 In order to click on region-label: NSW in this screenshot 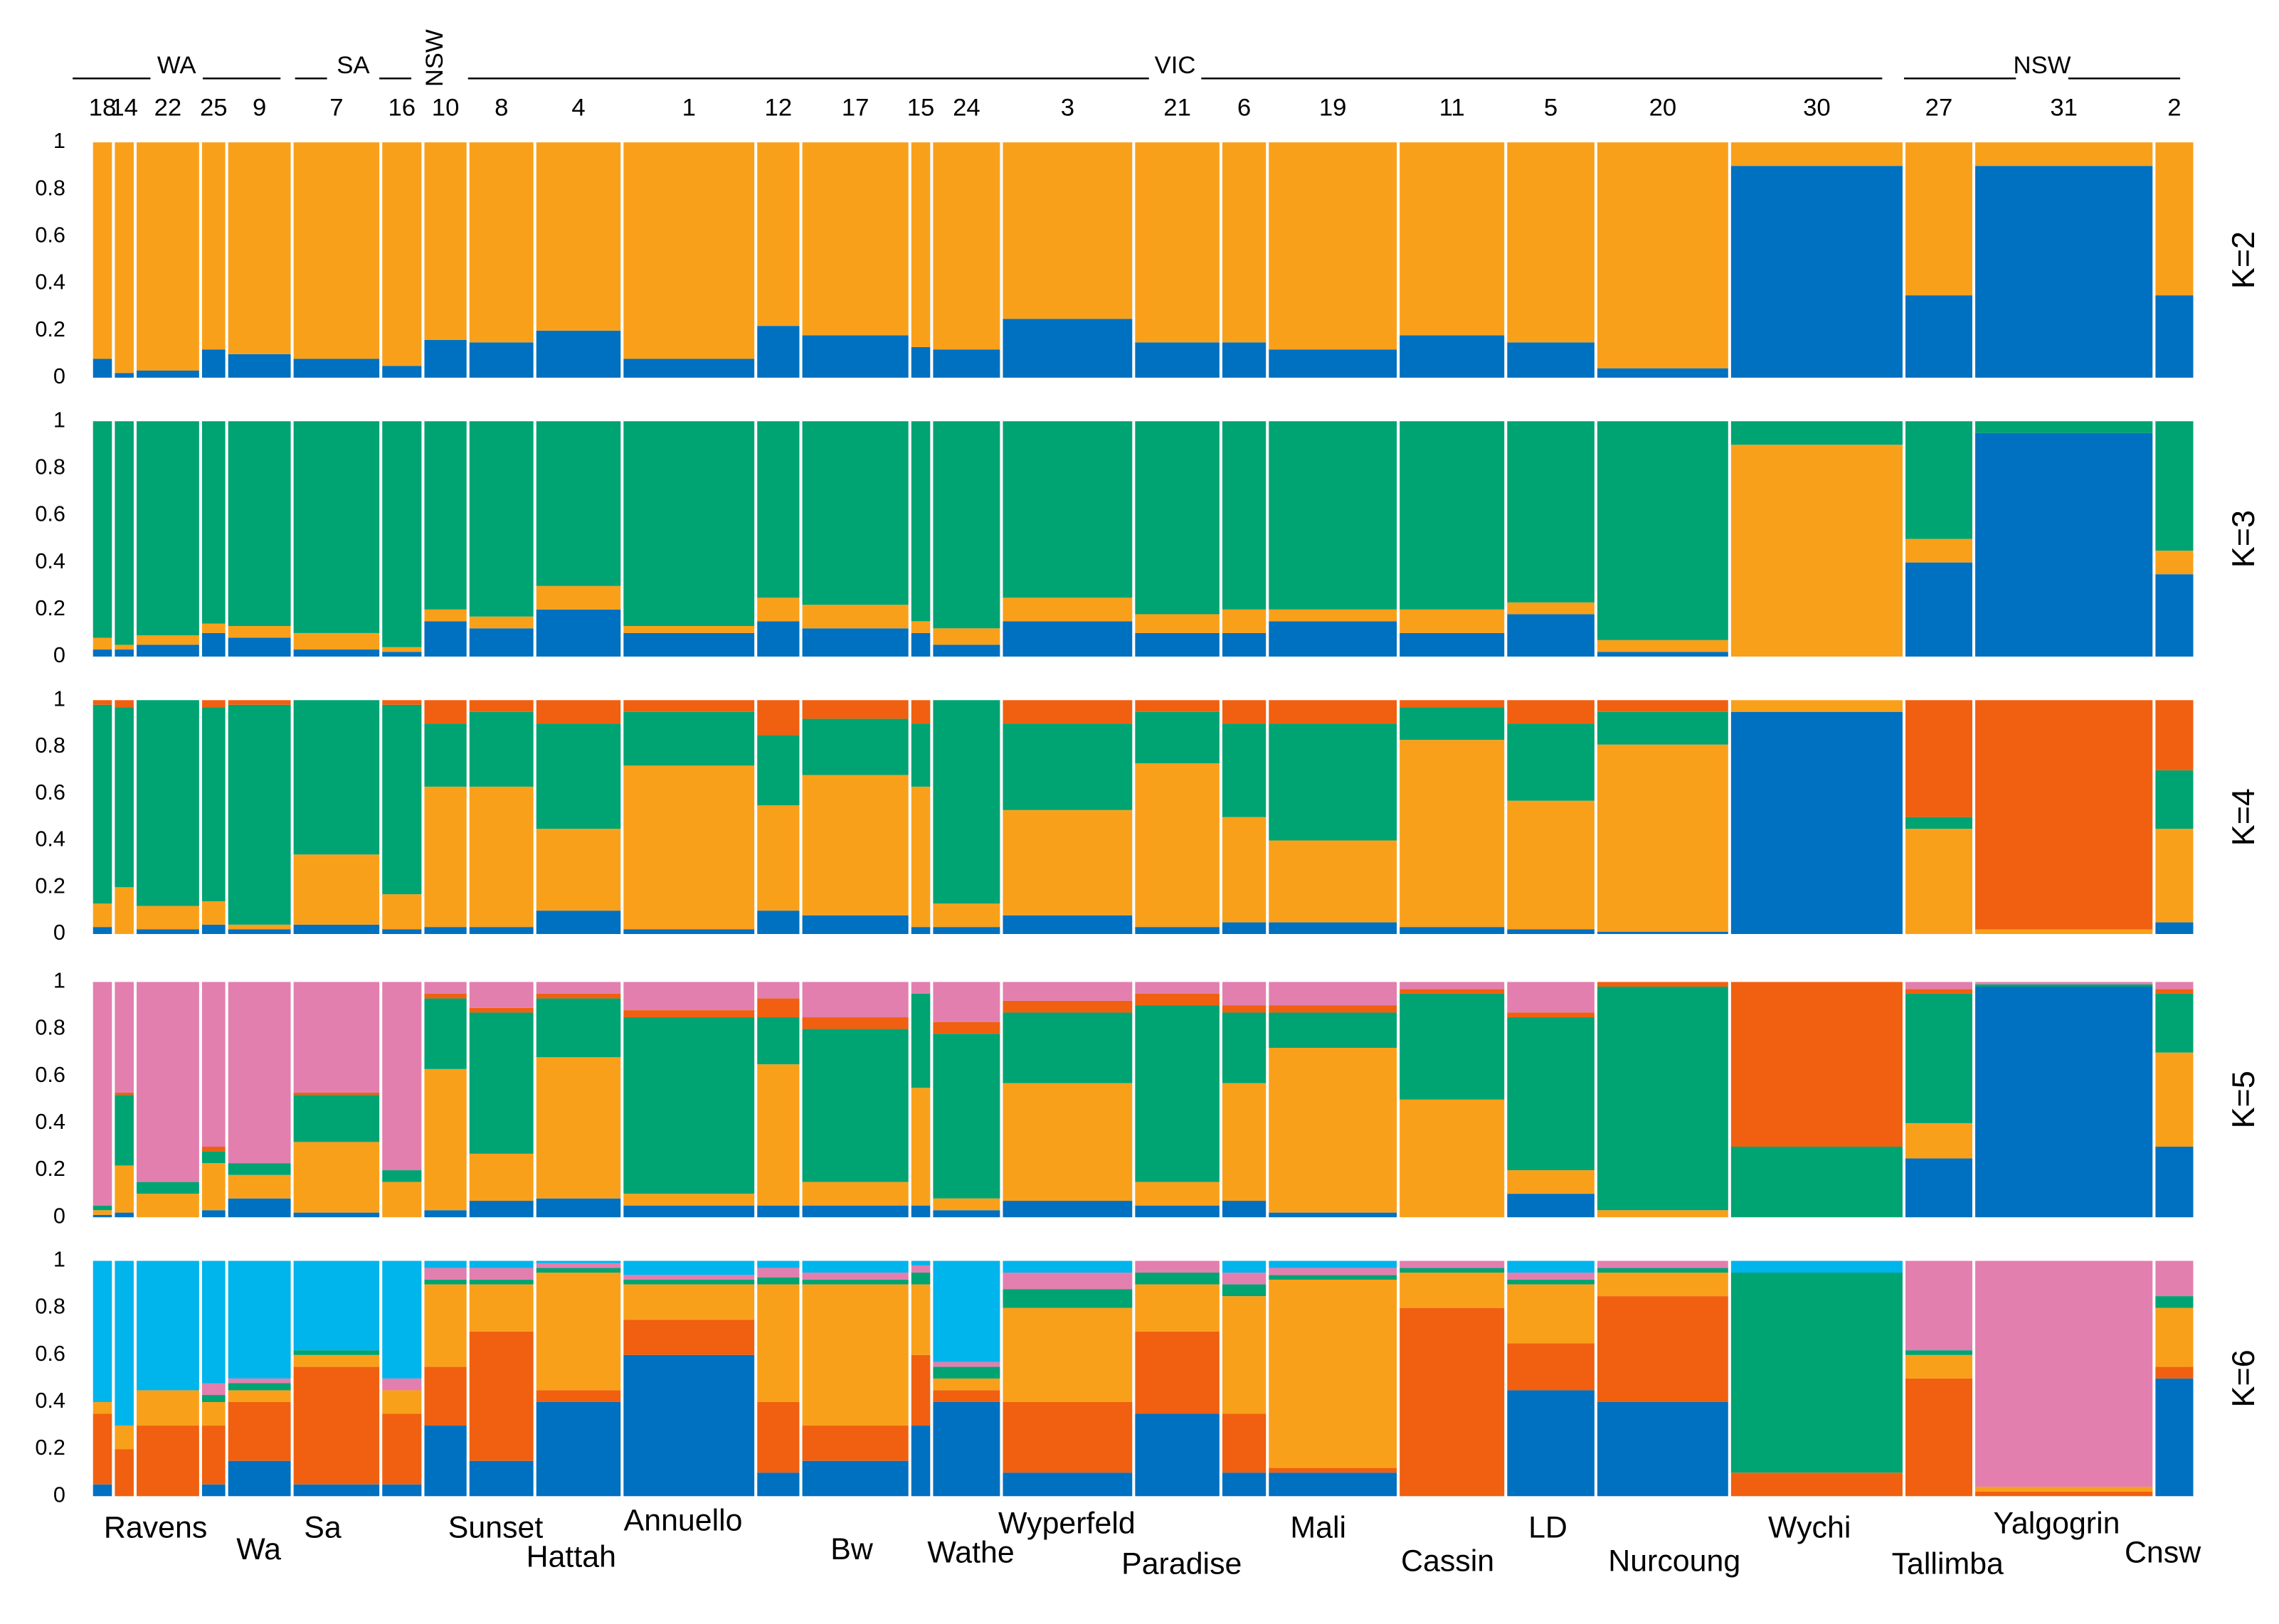, I will do `click(2042, 65)`.